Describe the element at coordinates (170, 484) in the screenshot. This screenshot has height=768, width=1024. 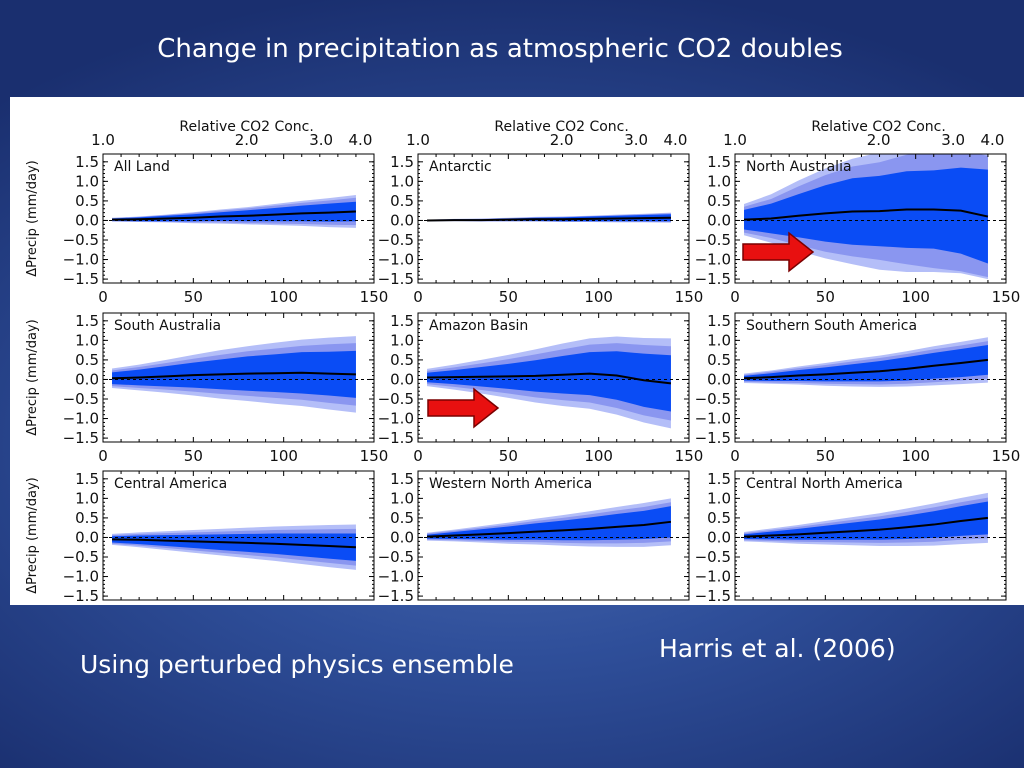
I see `panel-label: Central America` at that location.